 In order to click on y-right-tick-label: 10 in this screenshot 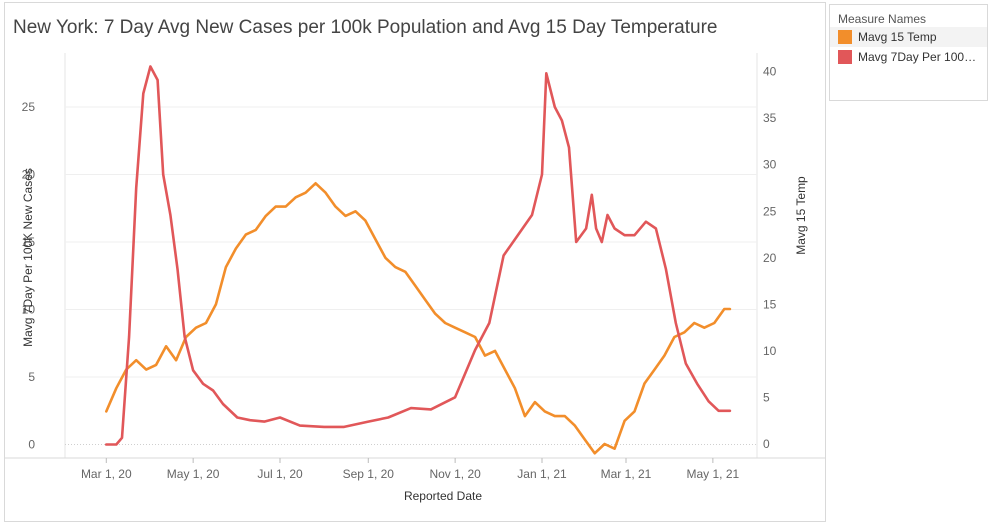, I will do `click(770, 351)`.